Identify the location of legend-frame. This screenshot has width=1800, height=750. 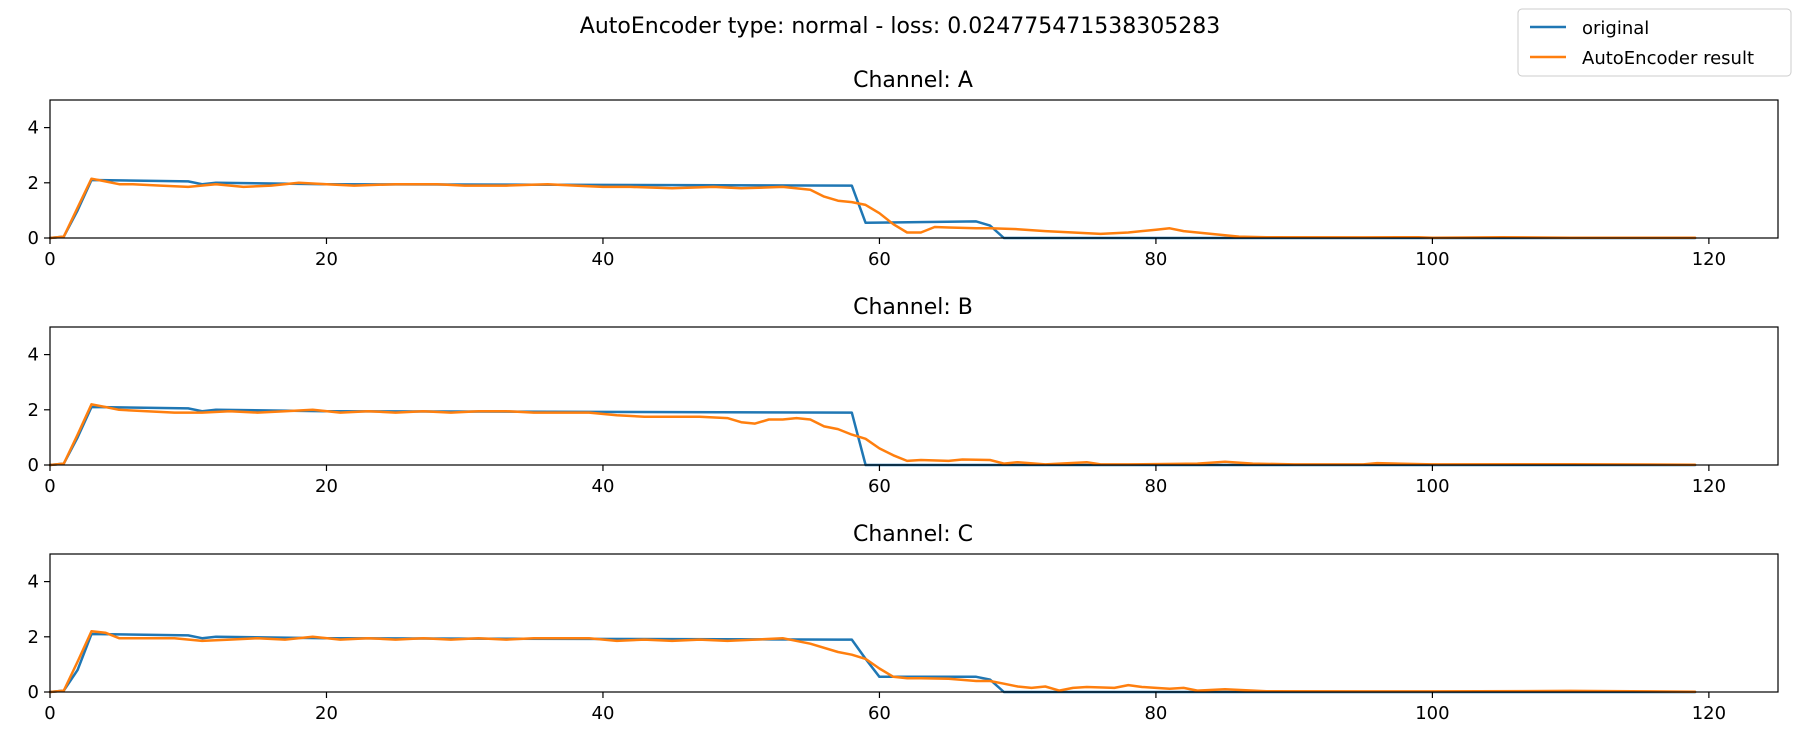
(1654, 42).